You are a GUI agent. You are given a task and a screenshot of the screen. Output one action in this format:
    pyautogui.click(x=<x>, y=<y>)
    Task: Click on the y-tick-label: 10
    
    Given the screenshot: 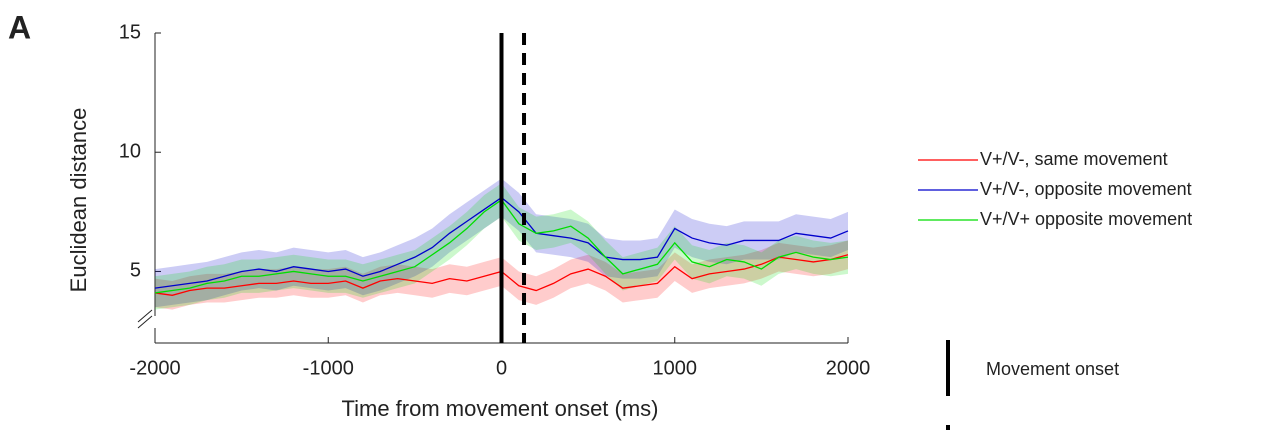 What is the action you would take?
    pyautogui.click(x=130, y=152)
    